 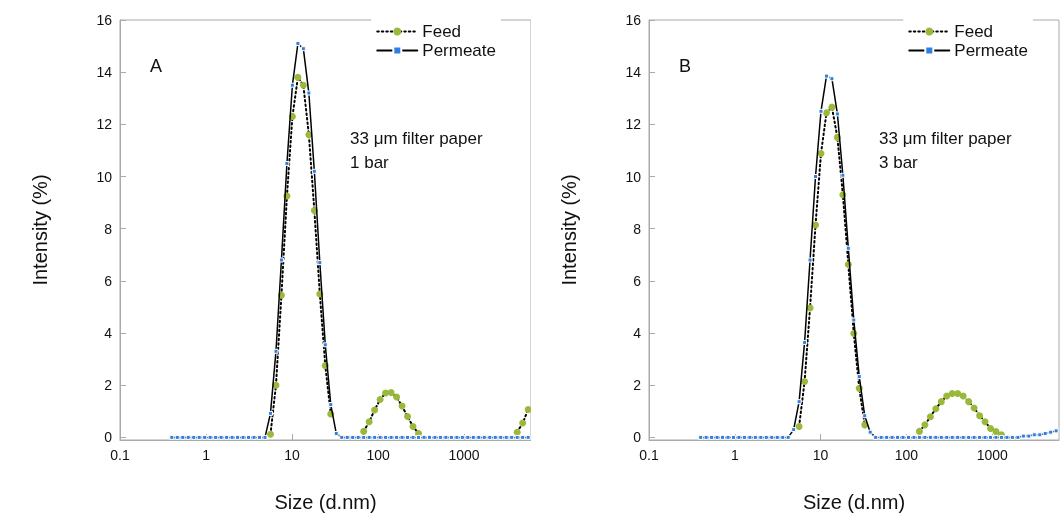 I want to click on text: B, so click(x=685, y=66).